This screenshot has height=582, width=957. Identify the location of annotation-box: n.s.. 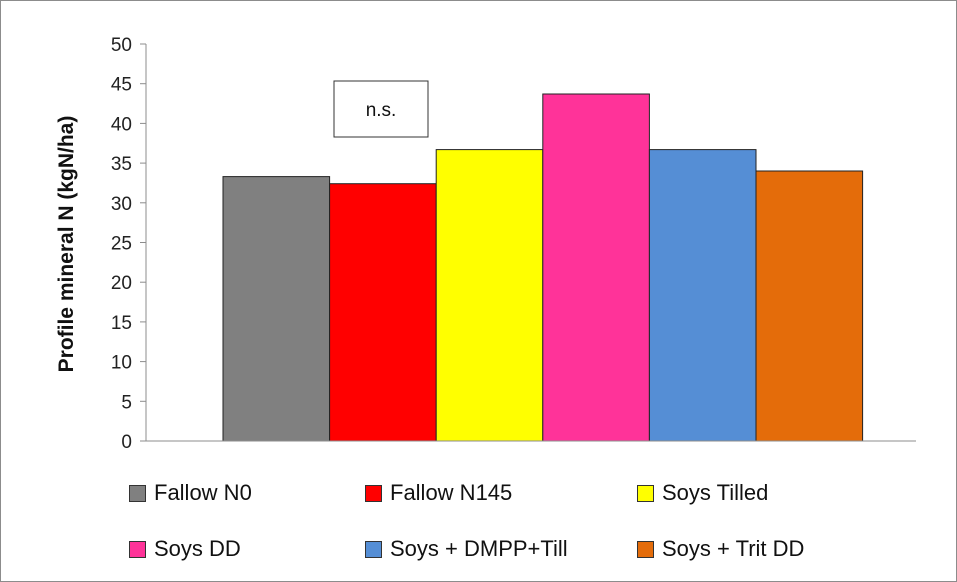
(381, 109).